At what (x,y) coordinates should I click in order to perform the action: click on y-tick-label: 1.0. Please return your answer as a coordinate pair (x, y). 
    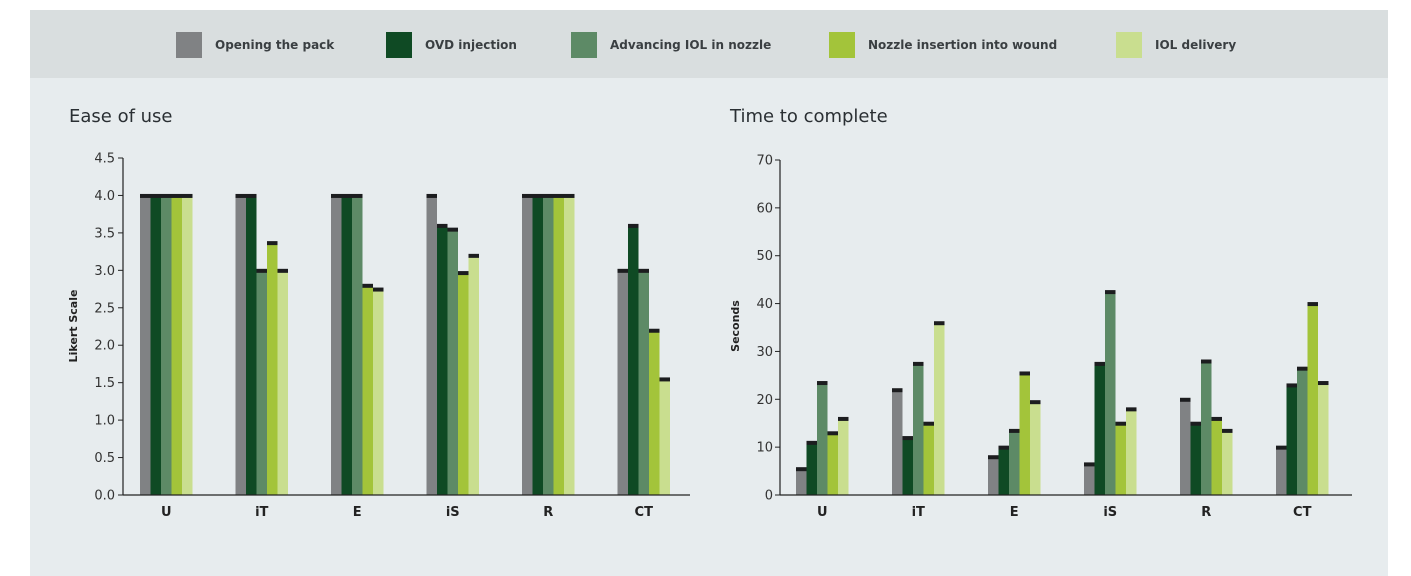
    Looking at the image, I should click on (104, 421).